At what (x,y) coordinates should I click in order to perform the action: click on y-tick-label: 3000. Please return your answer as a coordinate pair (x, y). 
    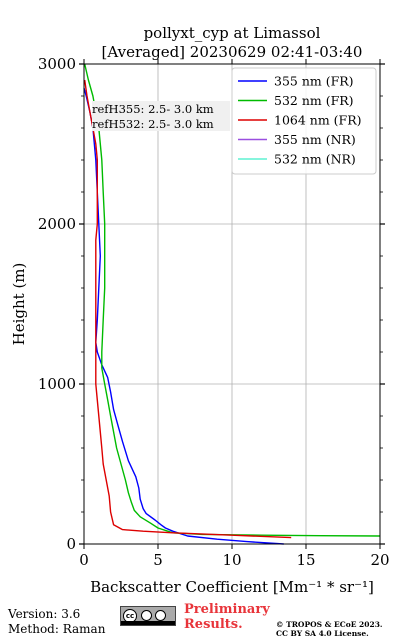
    Looking at the image, I should click on (57, 64).